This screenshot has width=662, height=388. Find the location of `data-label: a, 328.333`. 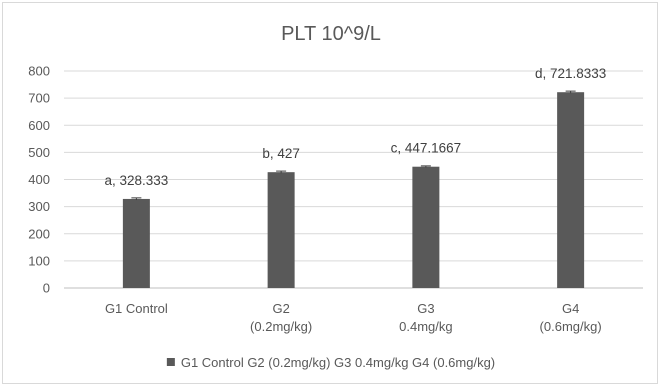

data-label: a, 328.333 is located at coordinates (136, 180).